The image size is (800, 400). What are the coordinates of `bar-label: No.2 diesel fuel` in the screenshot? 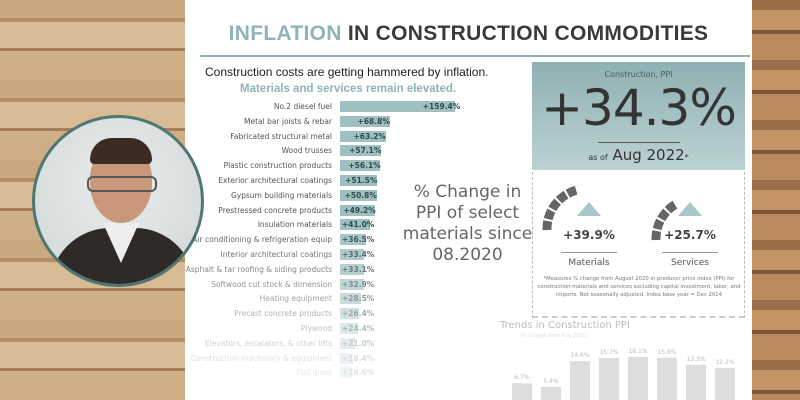 It's located at (302, 106).